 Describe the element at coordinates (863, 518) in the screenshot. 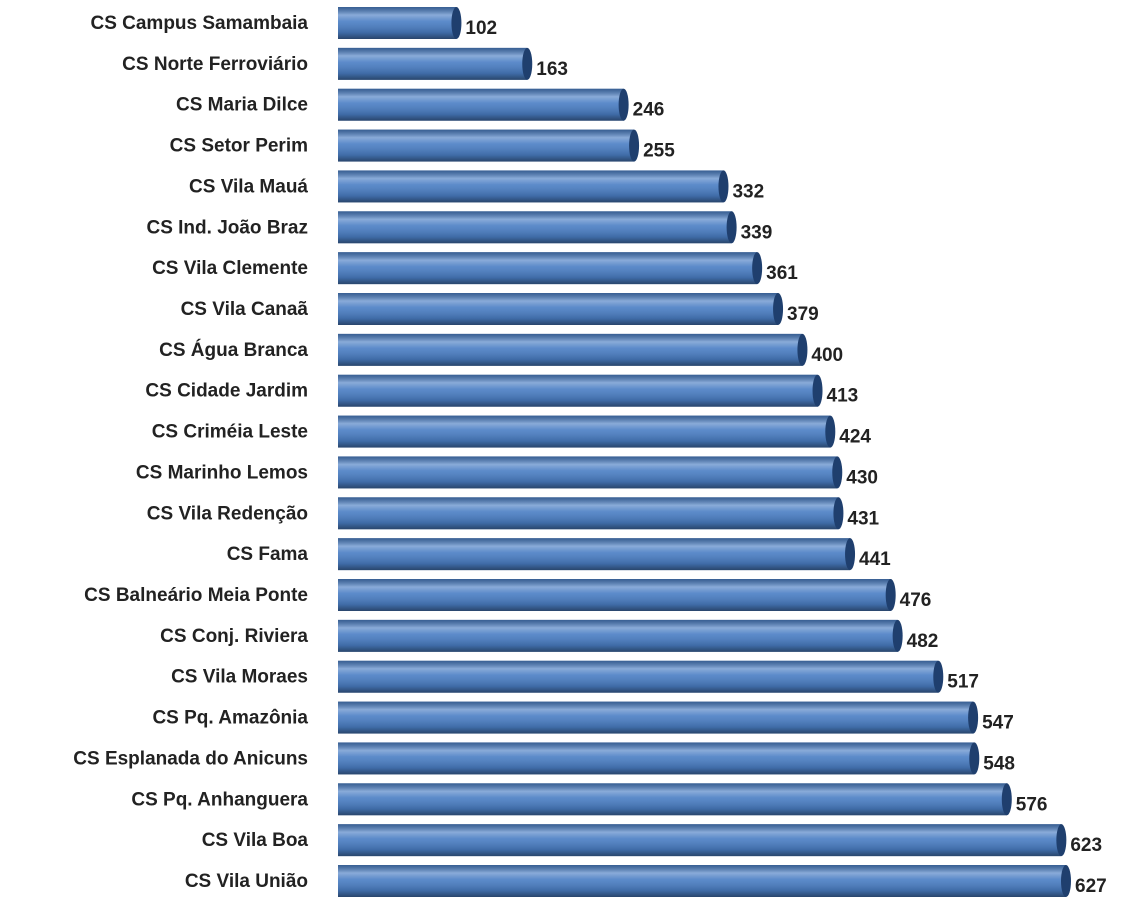

I see `value-label: 431` at that location.